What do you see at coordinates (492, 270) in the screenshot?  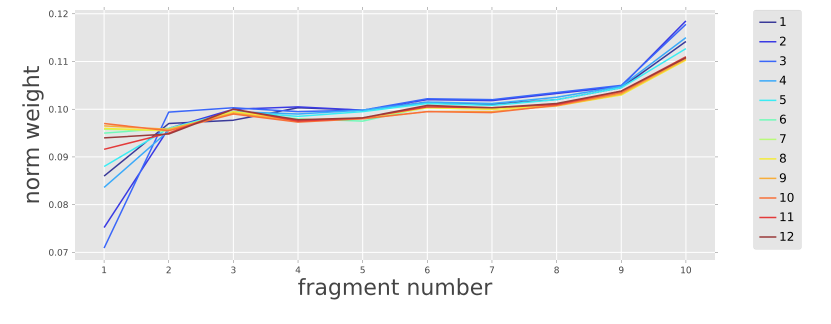 I see `x-tick-label: 7` at bounding box center [492, 270].